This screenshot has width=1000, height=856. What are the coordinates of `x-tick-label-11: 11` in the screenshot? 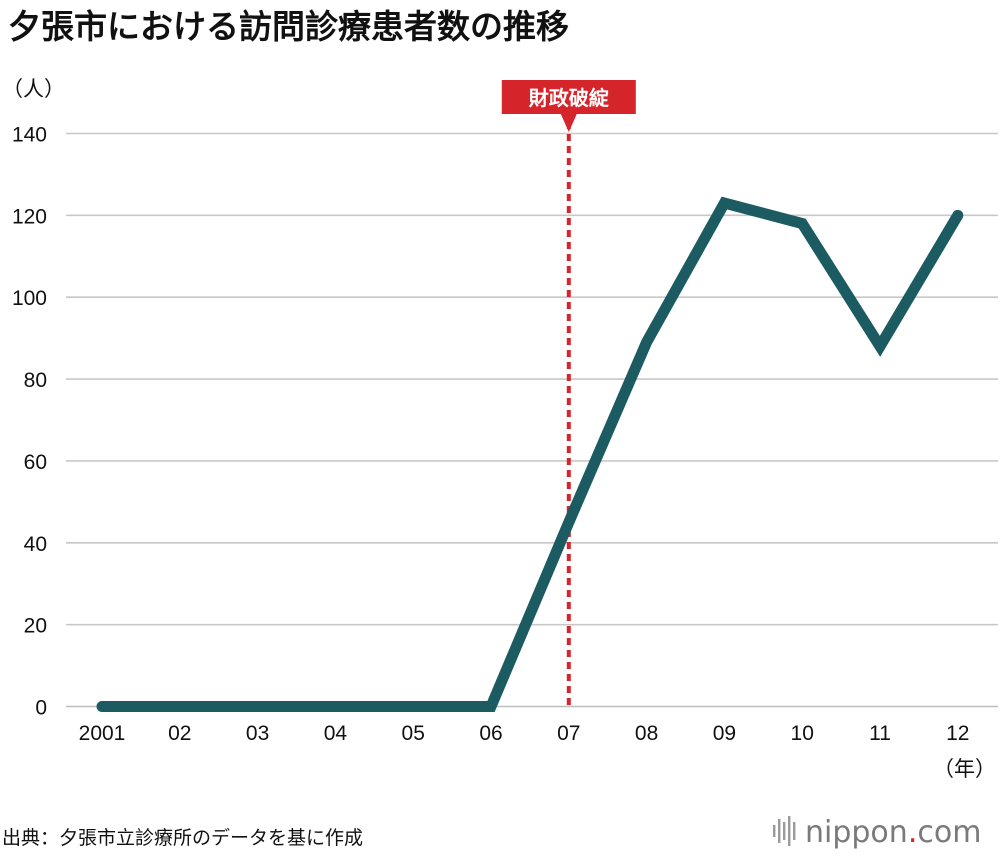 It's located at (880, 733).